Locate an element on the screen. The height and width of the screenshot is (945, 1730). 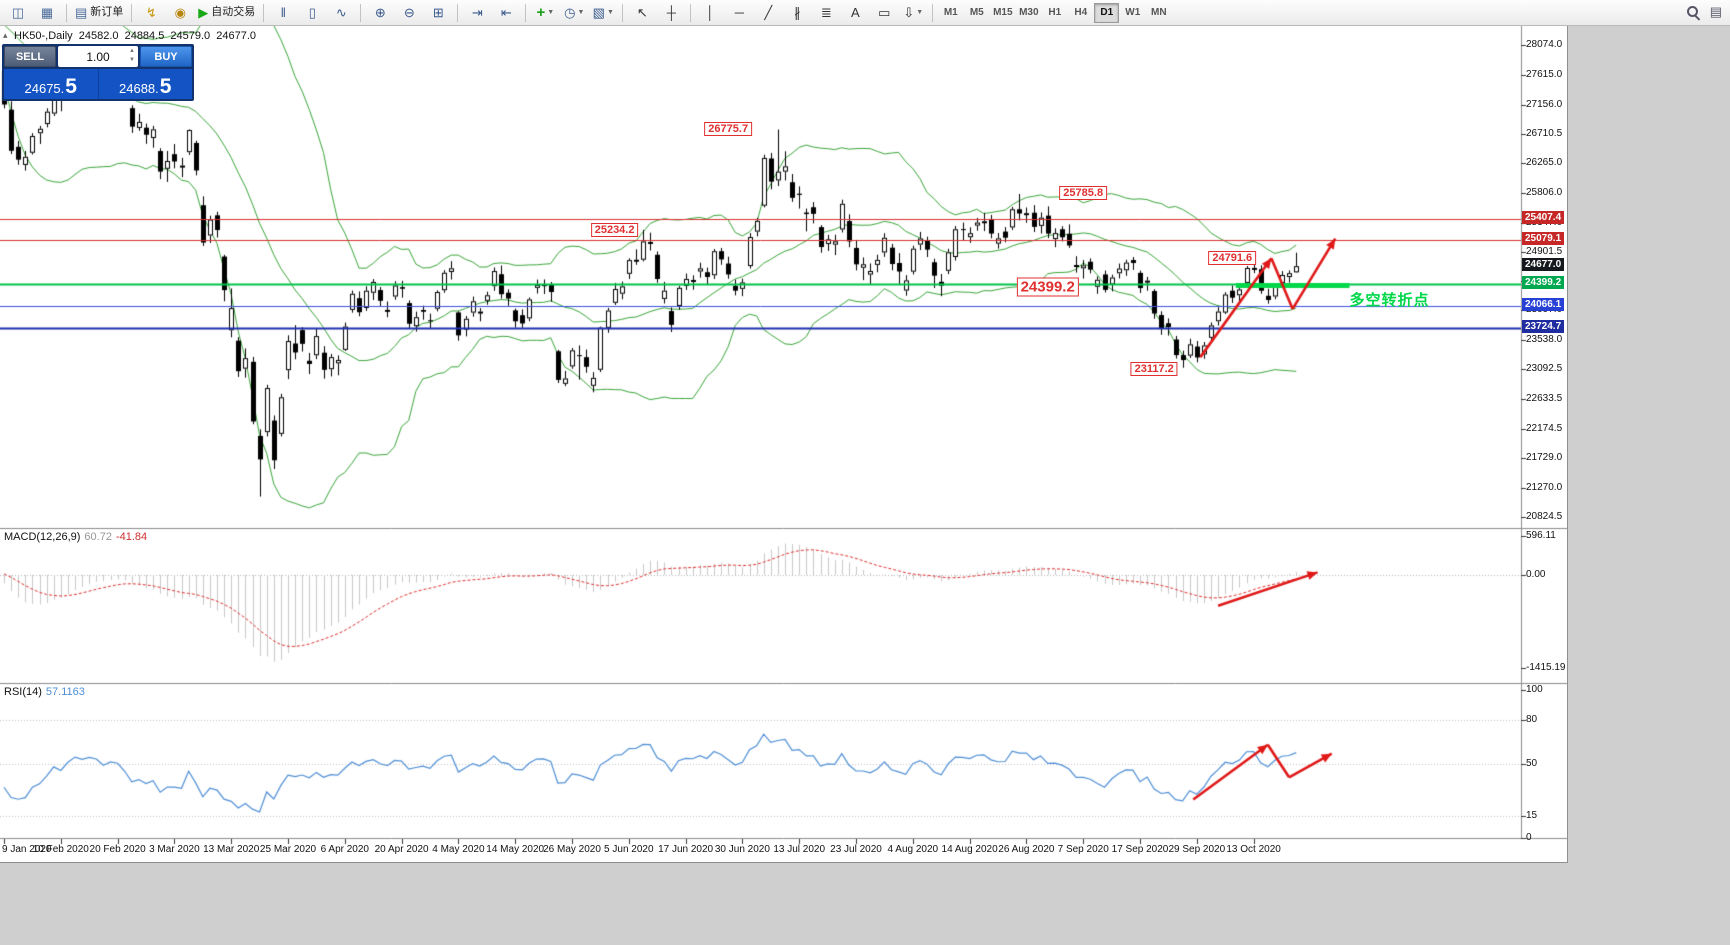
autotrading-button: ▶ 自动交易 is located at coordinates (226, 13).